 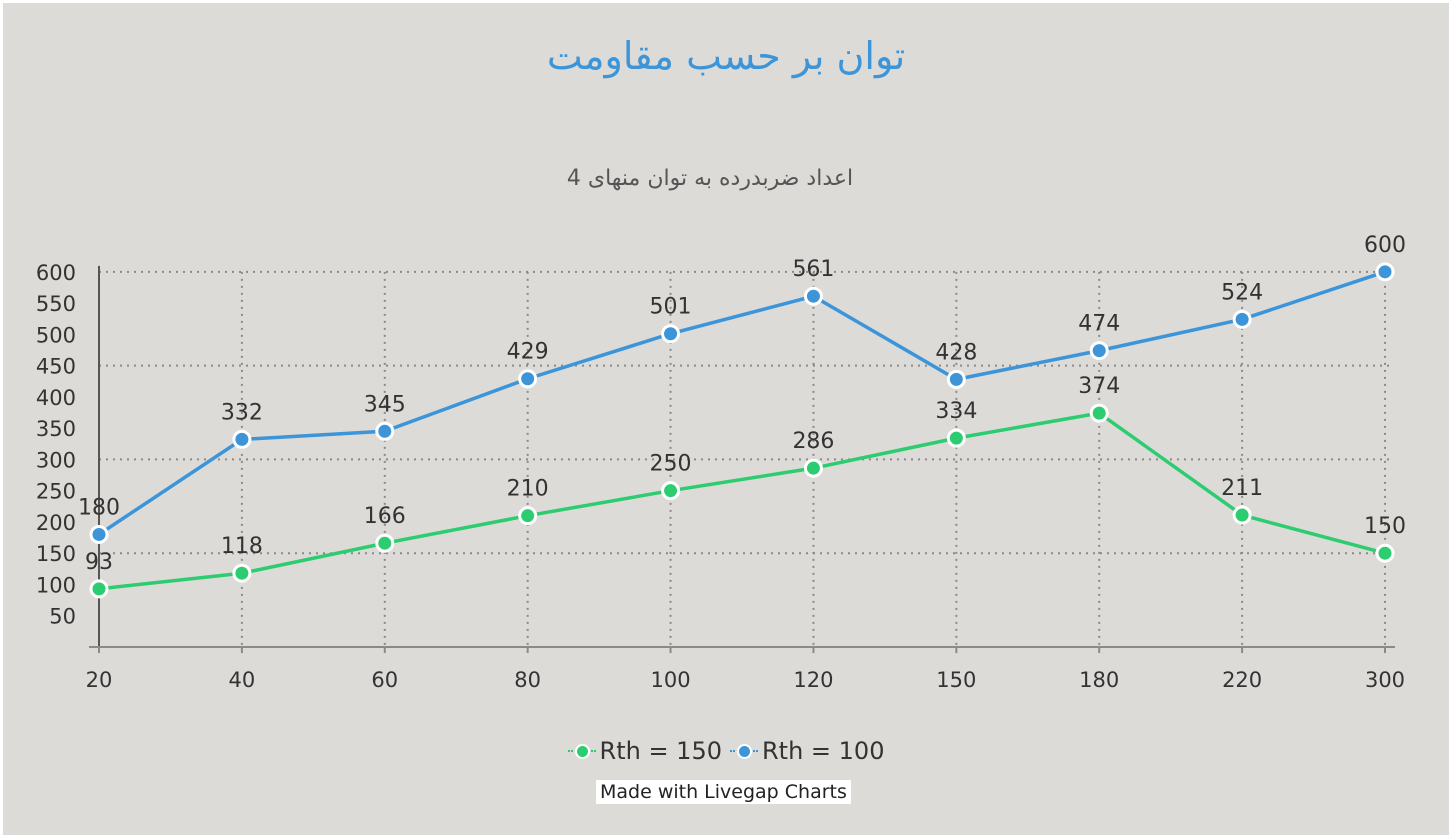 What do you see at coordinates (1099, 680) in the screenshot?
I see `x-tick-label: 180` at bounding box center [1099, 680].